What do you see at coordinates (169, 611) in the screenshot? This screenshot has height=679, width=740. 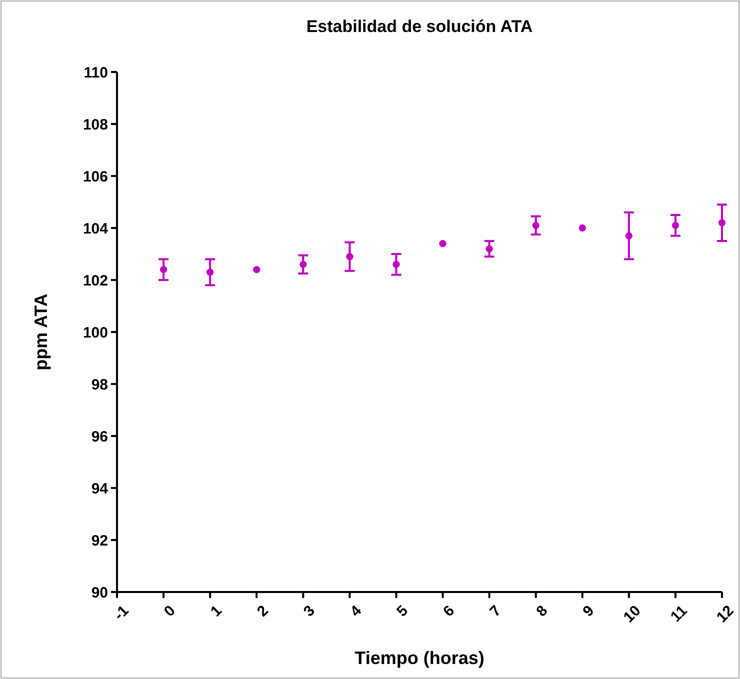 I see `x-tick-label: 0` at bounding box center [169, 611].